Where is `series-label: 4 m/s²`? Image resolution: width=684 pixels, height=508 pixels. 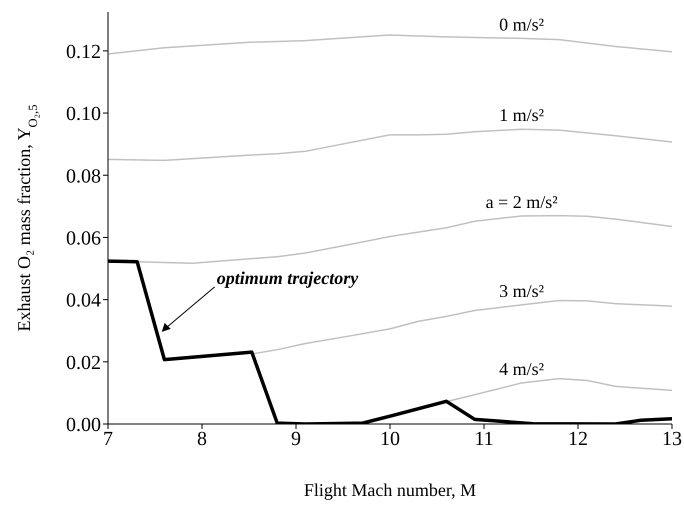 series-label: 4 m/s² is located at coordinates (521, 368).